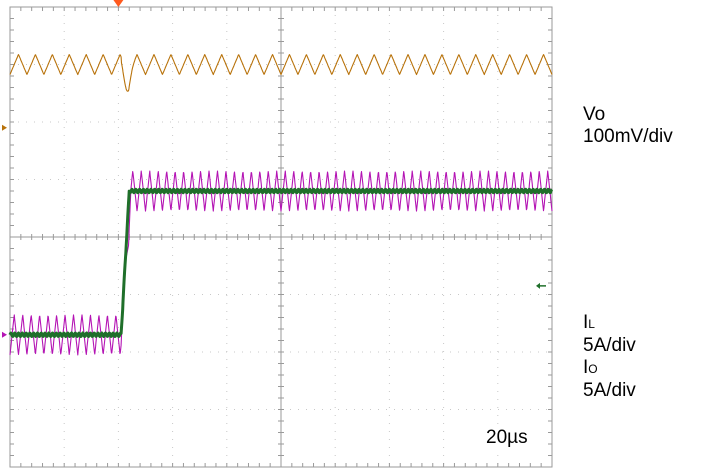  What do you see at coordinates (594, 114) in the screenshot?
I see `vo-name: Vo` at bounding box center [594, 114].